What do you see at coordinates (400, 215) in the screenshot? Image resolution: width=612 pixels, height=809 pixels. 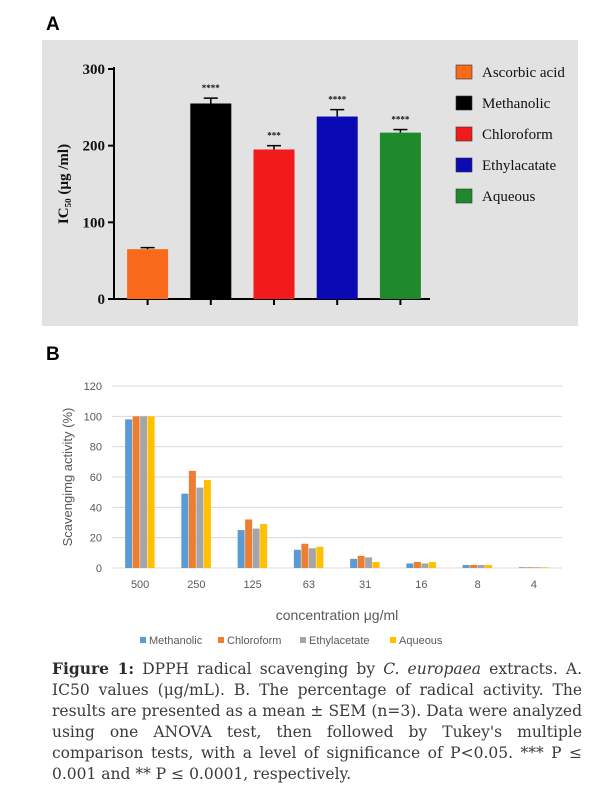 I see `bar-aqueous` at bounding box center [400, 215].